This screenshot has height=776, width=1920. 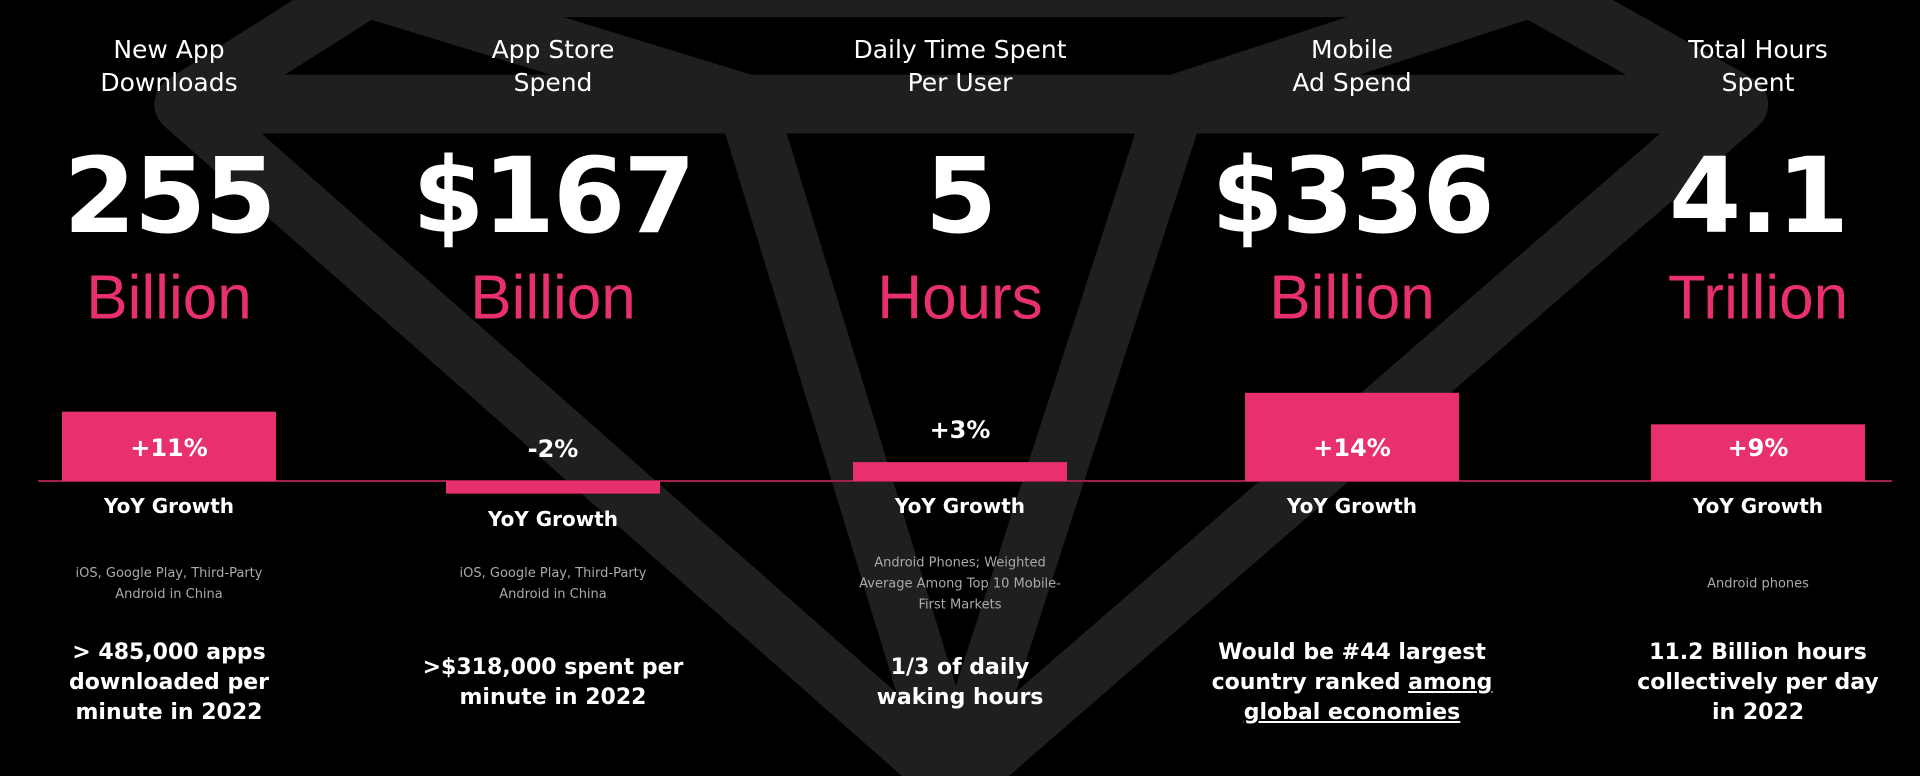 I want to click on value-label: +3%, so click(x=960, y=430).